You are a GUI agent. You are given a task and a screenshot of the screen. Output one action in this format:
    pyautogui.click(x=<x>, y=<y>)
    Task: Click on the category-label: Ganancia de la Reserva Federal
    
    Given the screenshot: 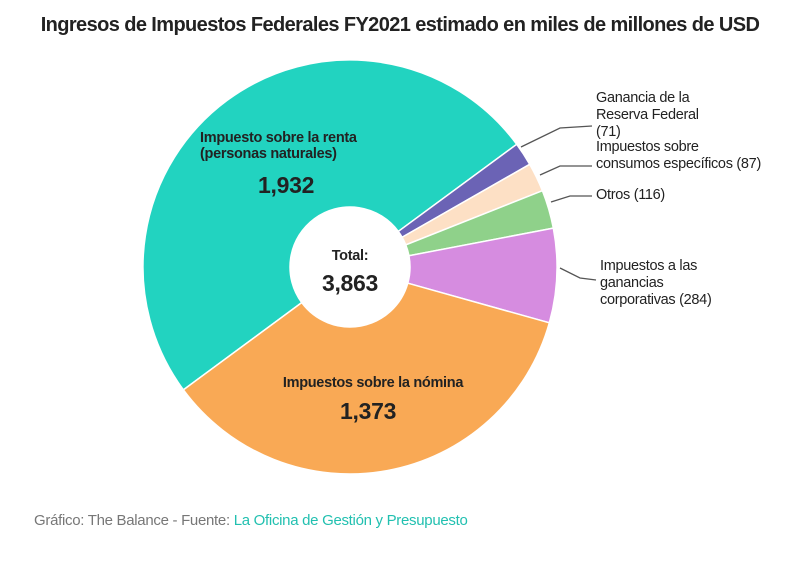 What is the action you would take?
    pyautogui.click(x=647, y=106)
    